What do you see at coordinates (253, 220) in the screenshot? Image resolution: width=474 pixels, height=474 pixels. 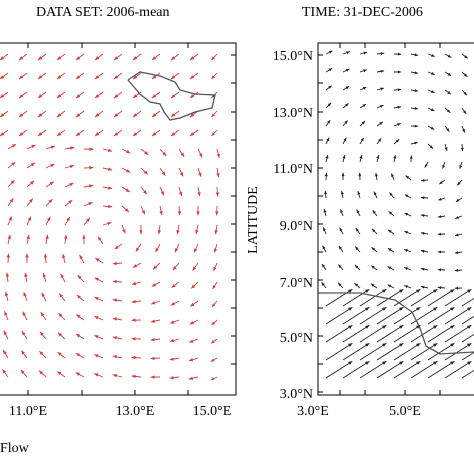 I see `right-ylabel: LATITUDE` at bounding box center [253, 220].